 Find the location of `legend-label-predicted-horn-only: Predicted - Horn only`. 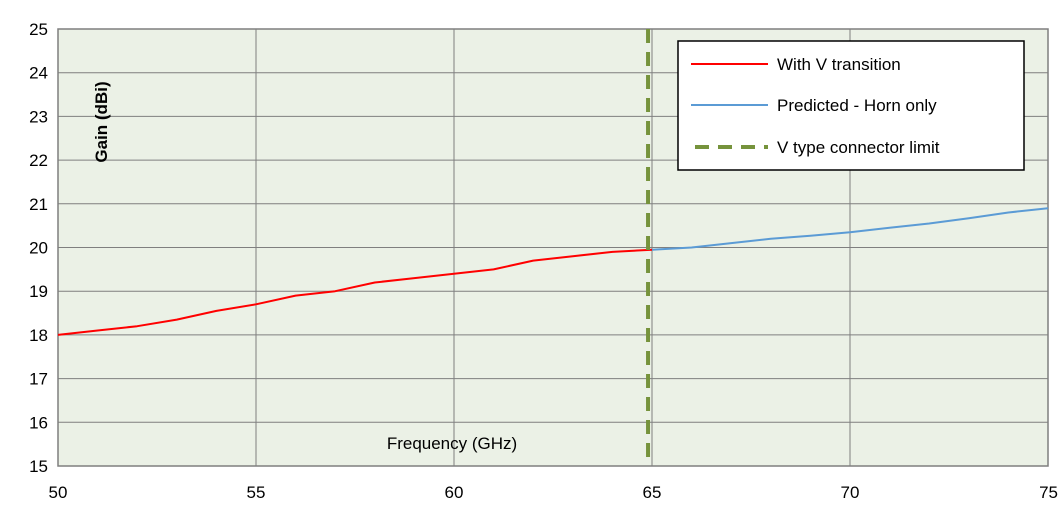

legend-label-predicted-horn-only: Predicted - Horn only is located at coordinates (857, 105).